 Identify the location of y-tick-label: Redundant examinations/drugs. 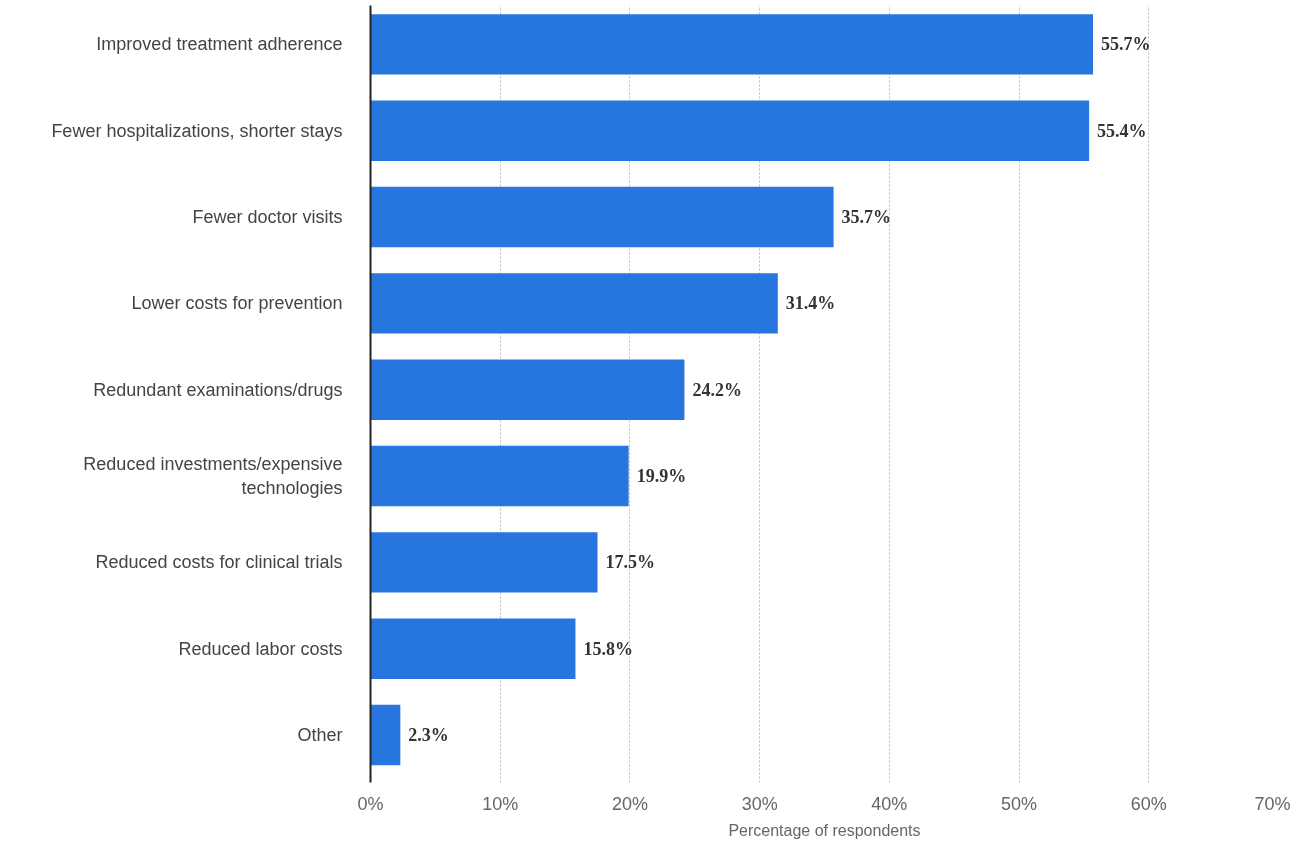
(218, 389).